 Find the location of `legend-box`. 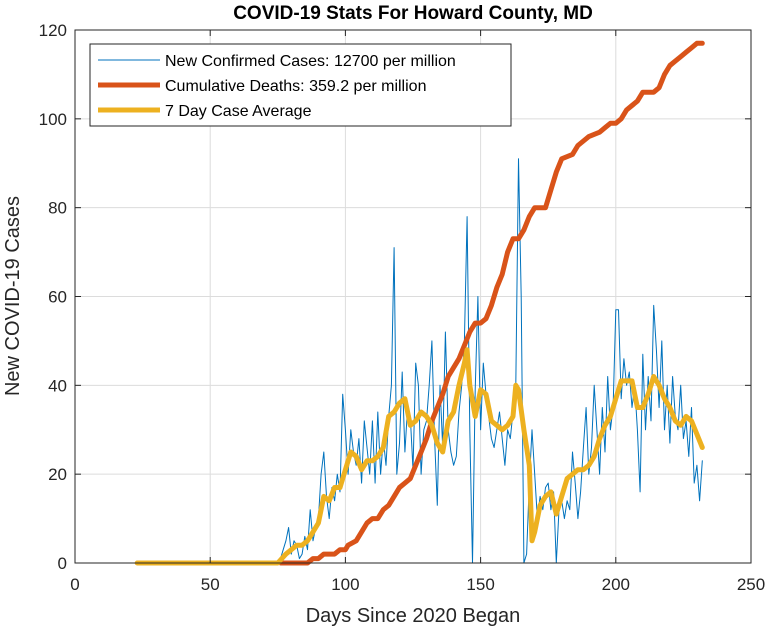

legend-box is located at coordinates (300, 85).